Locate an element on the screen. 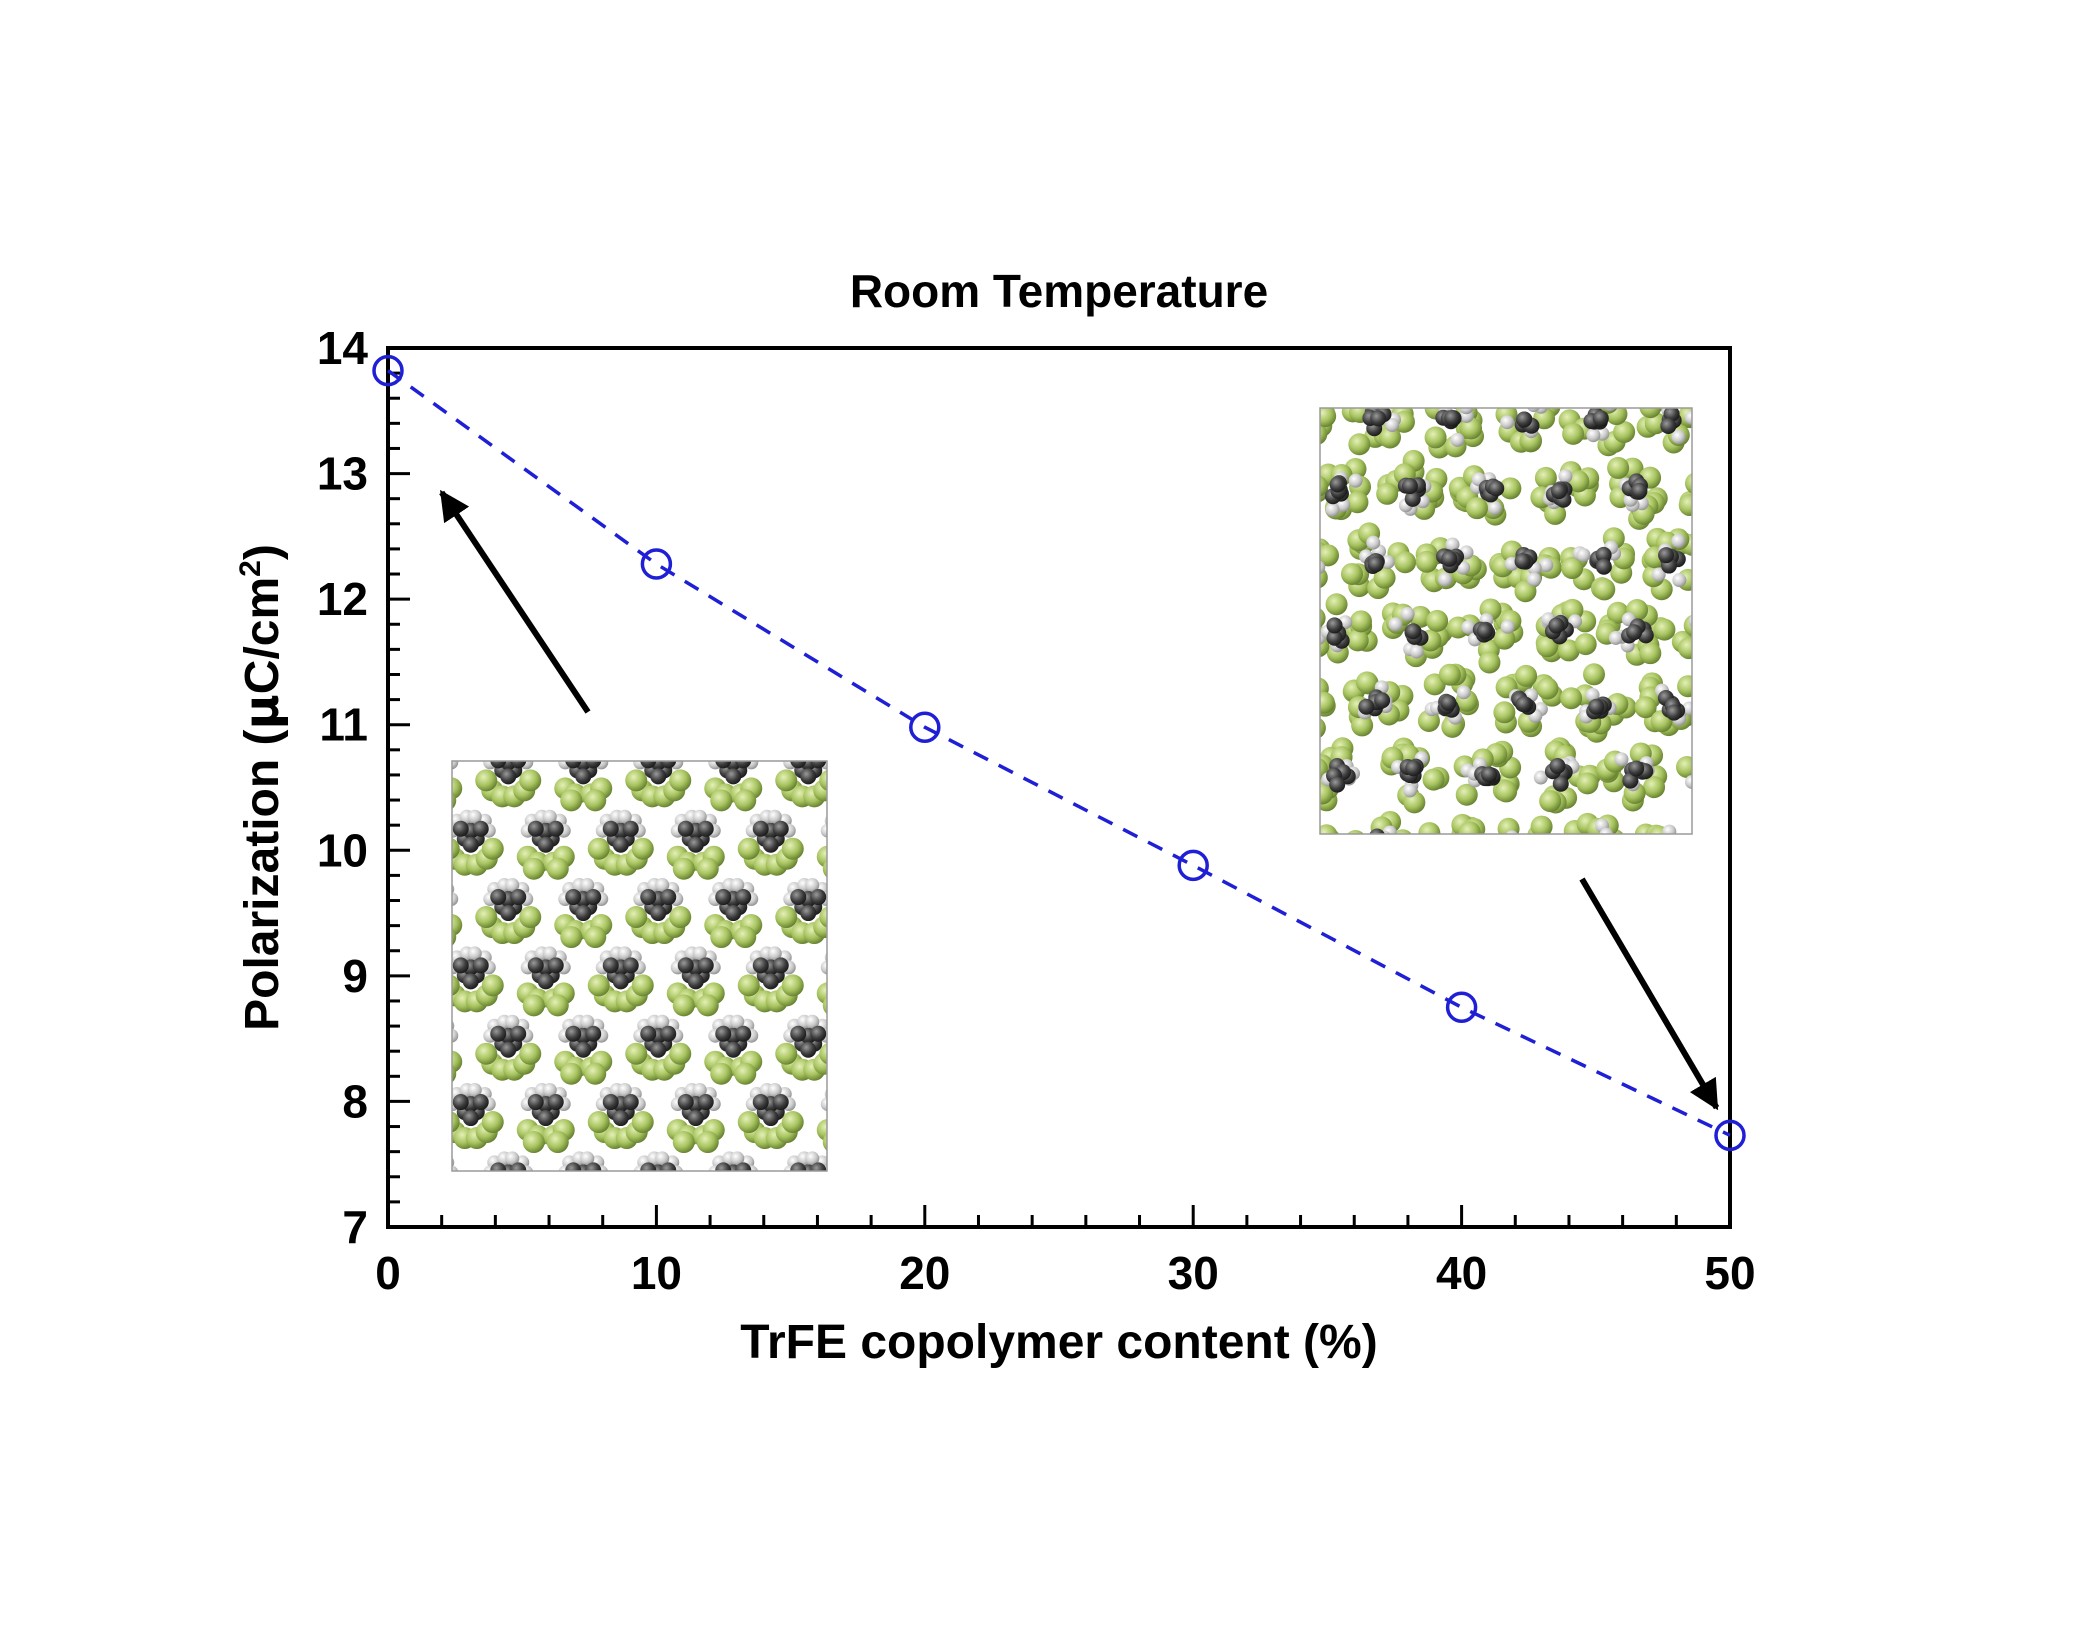  x-tick-label: 30 is located at coordinates (1193, 1273).